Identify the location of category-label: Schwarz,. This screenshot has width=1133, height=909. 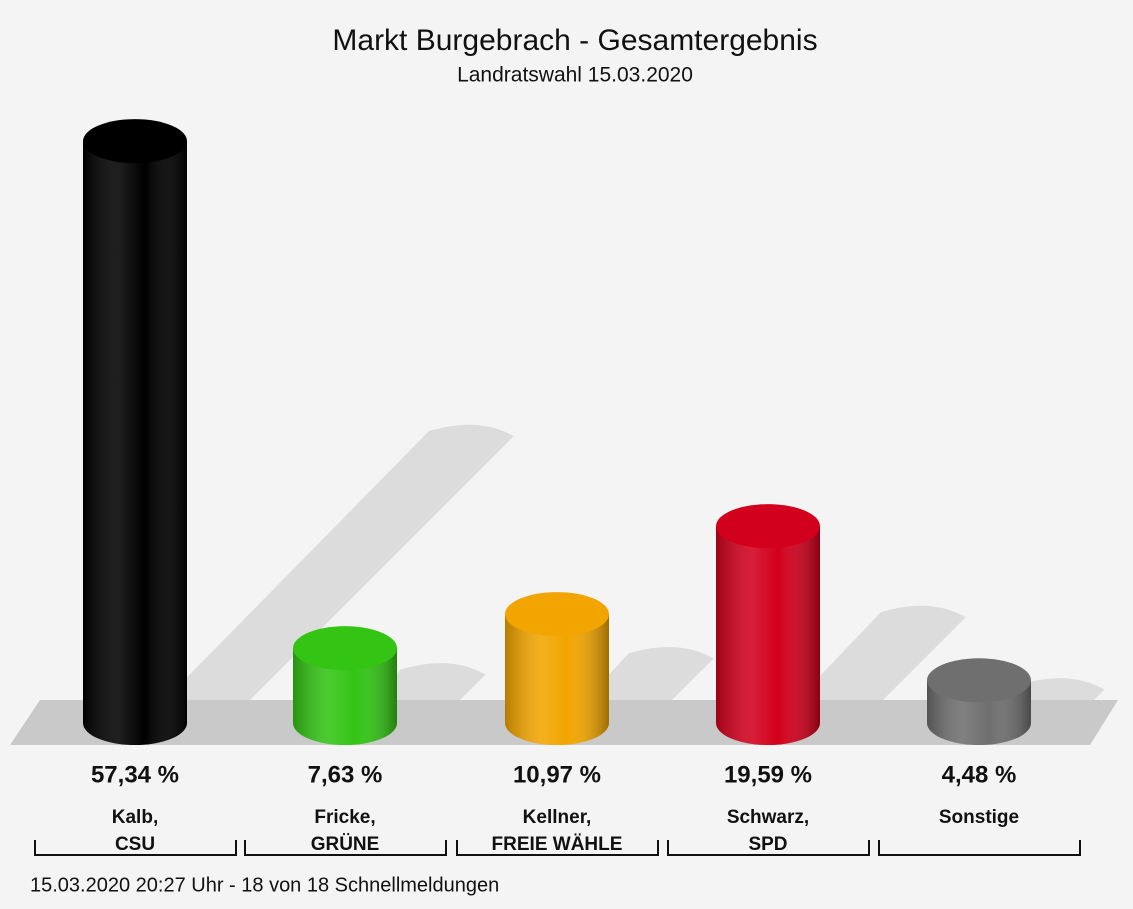
(768, 817).